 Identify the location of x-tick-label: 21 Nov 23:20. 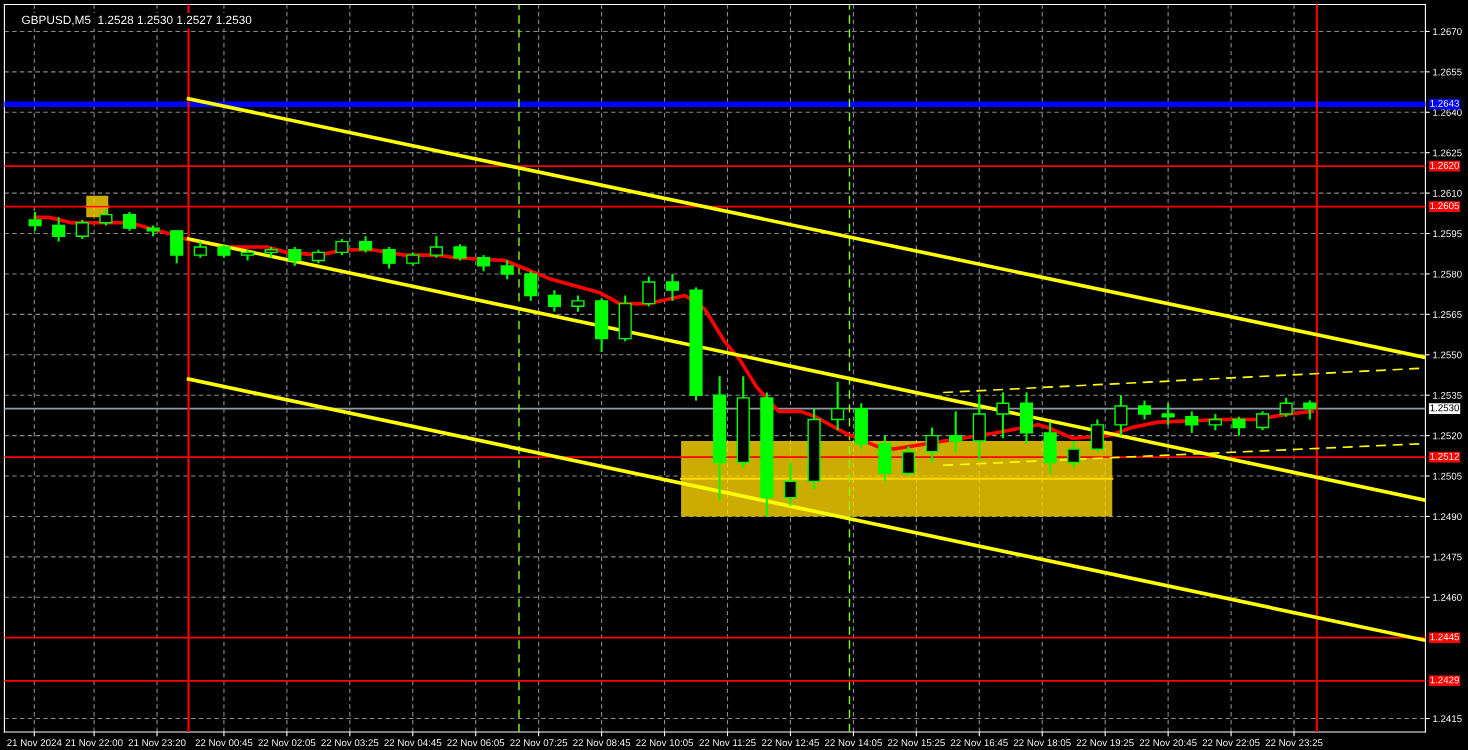
(157, 743).